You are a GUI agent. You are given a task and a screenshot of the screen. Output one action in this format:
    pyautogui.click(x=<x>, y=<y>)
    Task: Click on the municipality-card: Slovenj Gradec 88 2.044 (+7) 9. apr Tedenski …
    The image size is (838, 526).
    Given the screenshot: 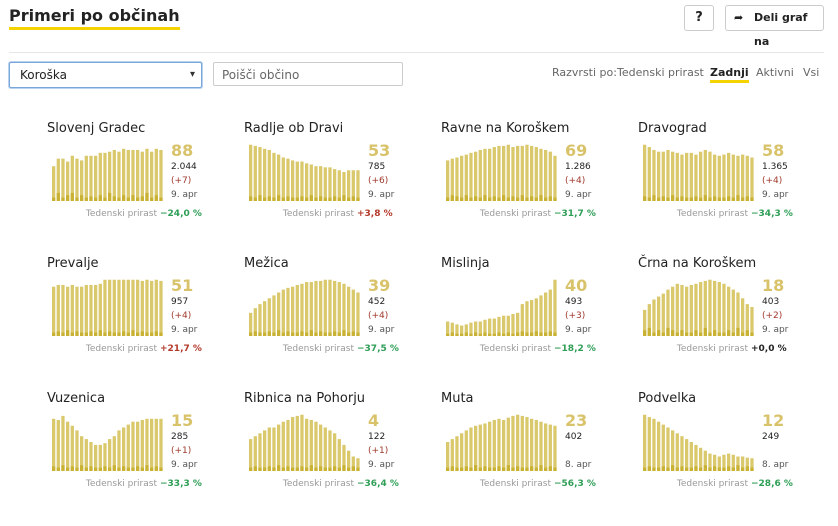 What is the action you would take?
    pyautogui.click(x=145, y=188)
    